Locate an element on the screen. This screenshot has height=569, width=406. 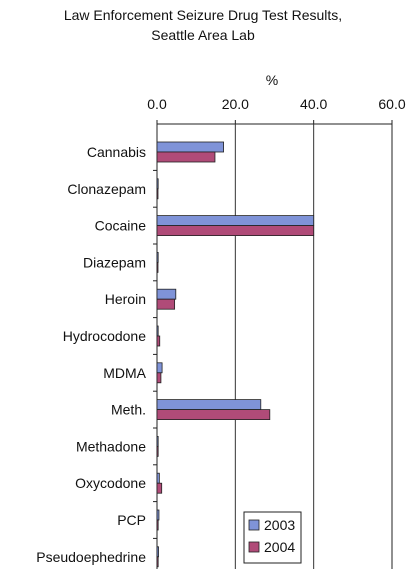
legend-swatch-2004 is located at coordinates (254, 547).